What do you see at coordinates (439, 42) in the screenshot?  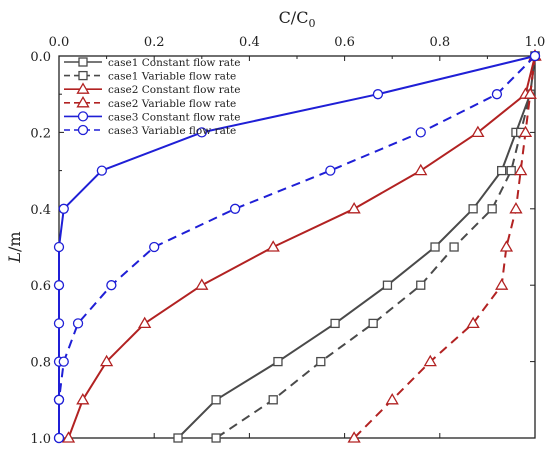 I see `x-tick-label: 0.8` at bounding box center [439, 42].